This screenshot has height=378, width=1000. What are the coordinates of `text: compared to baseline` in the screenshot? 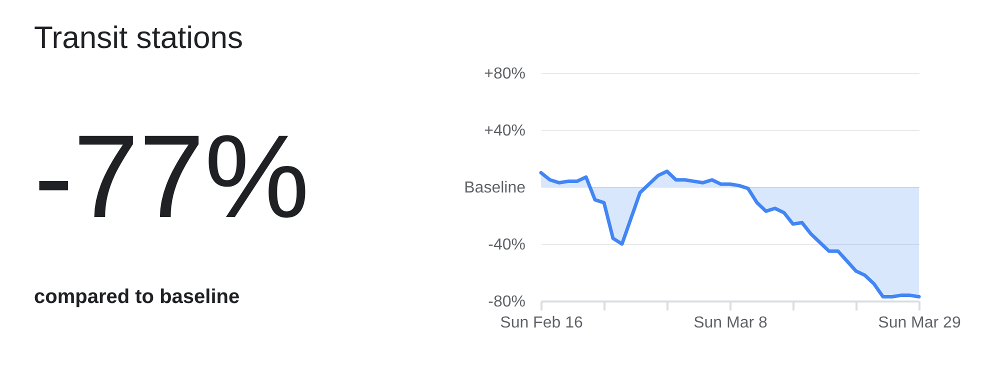 It's located at (137, 297).